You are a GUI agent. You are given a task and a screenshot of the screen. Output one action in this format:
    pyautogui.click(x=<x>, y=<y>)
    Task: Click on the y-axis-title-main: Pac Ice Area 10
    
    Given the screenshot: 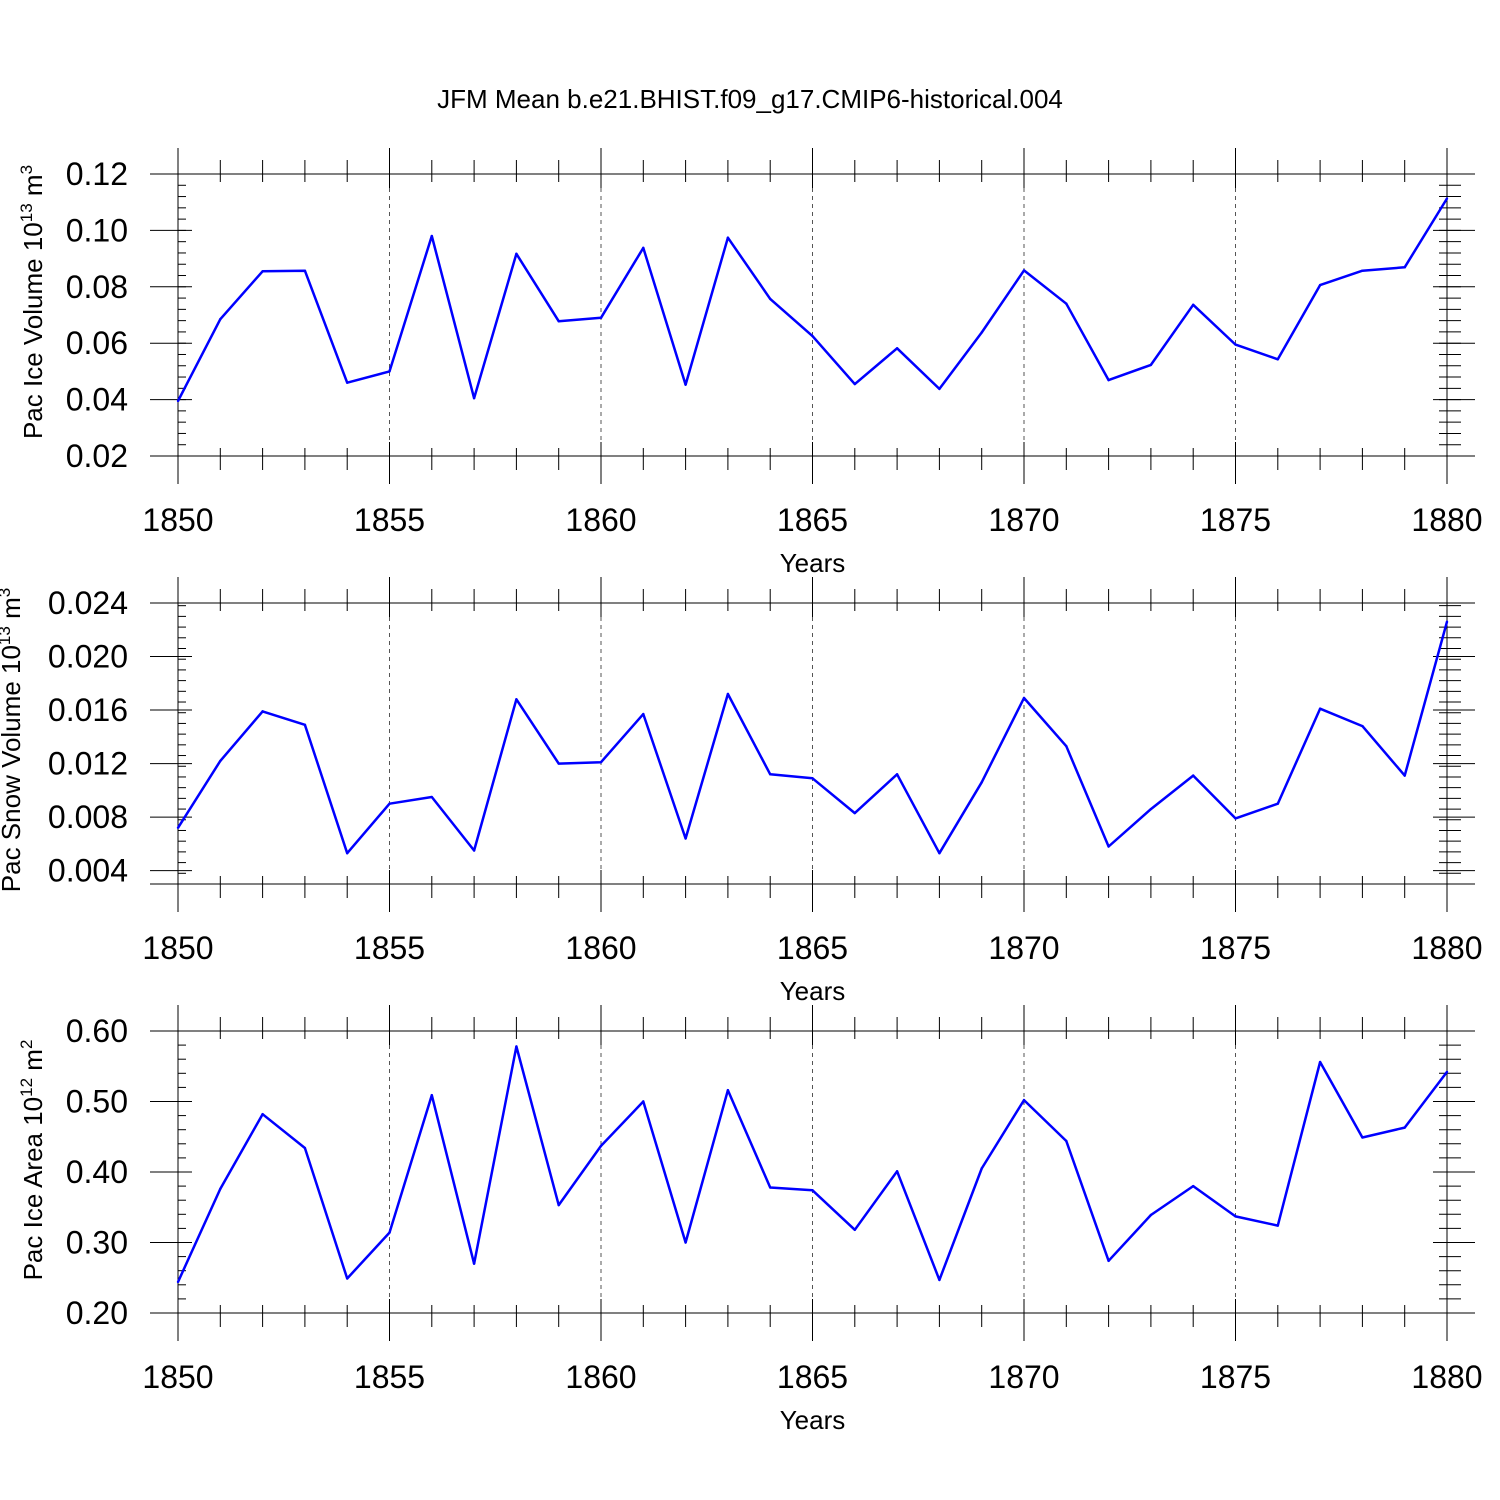 What is the action you would take?
    pyautogui.click(x=33, y=1189)
    